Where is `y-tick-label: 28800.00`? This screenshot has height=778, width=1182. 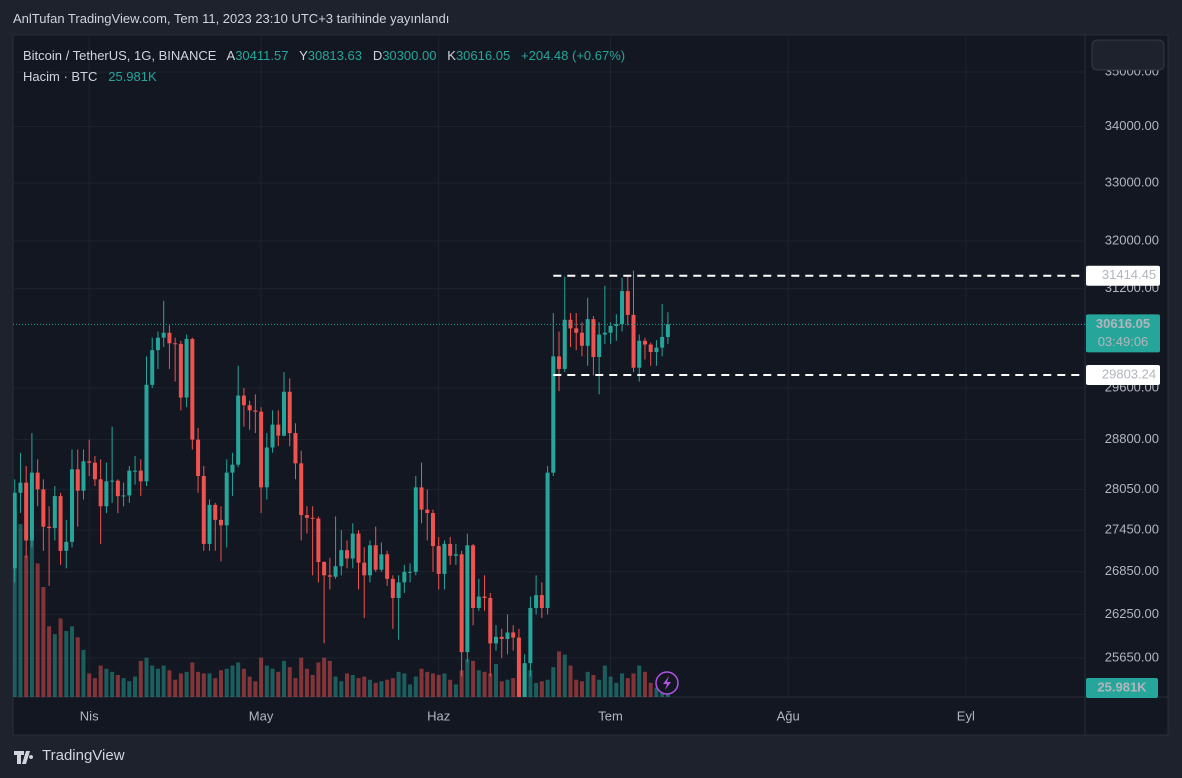
y-tick-label: 28800.00 is located at coordinates (1132, 438).